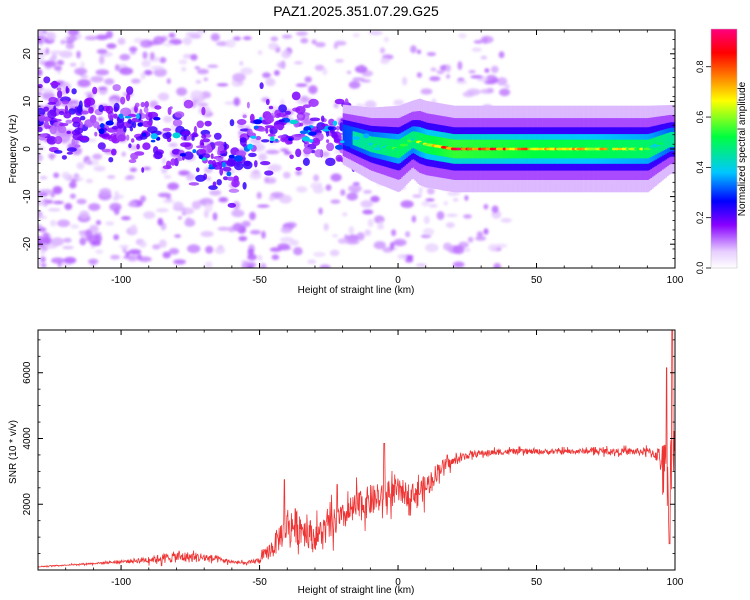 The height and width of the screenshot is (600, 750). Describe the element at coordinates (259, 280) in the screenshot. I see `spectrogram-x-tick-label: -50` at that location.